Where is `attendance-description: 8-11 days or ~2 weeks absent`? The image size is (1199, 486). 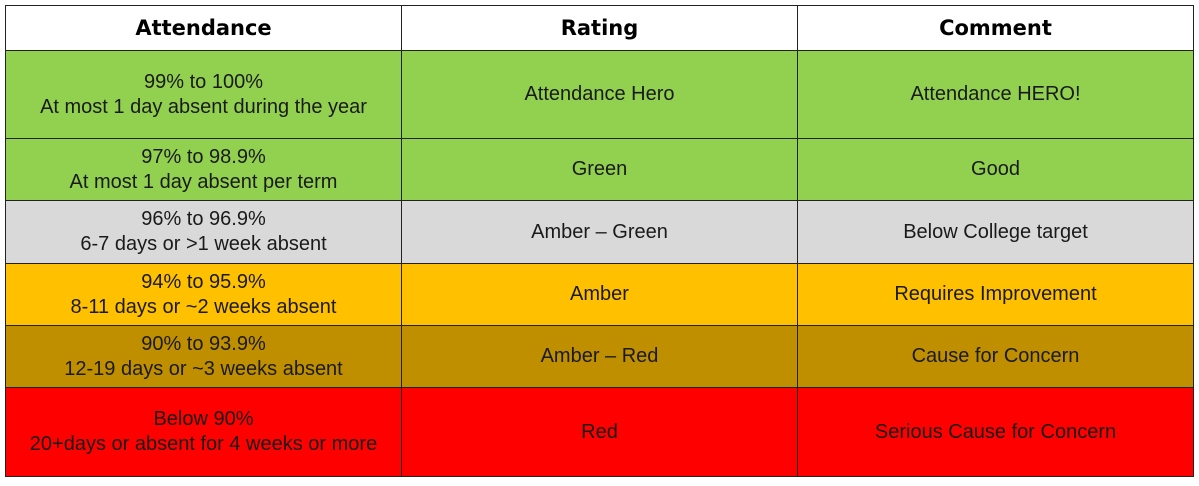
attendance-description: 8-11 days or ~2 weeks absent is located at coordinates (203, 306).